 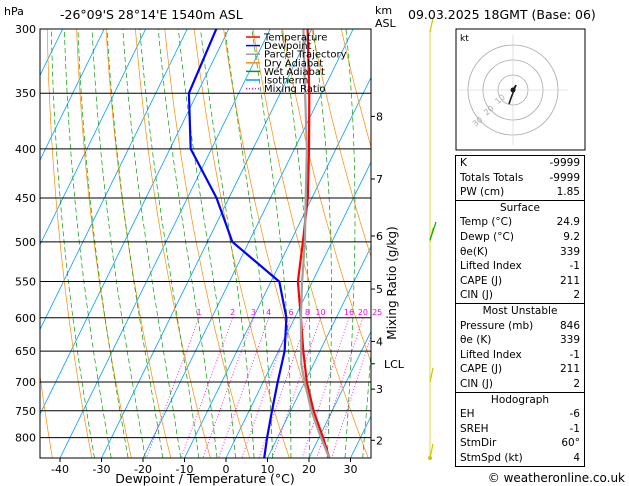 What do you see at coordinates (520, 383) in the screenshot?
I see `most-unstable-row: CIN (J) 2` at bounding box center [520, 383].